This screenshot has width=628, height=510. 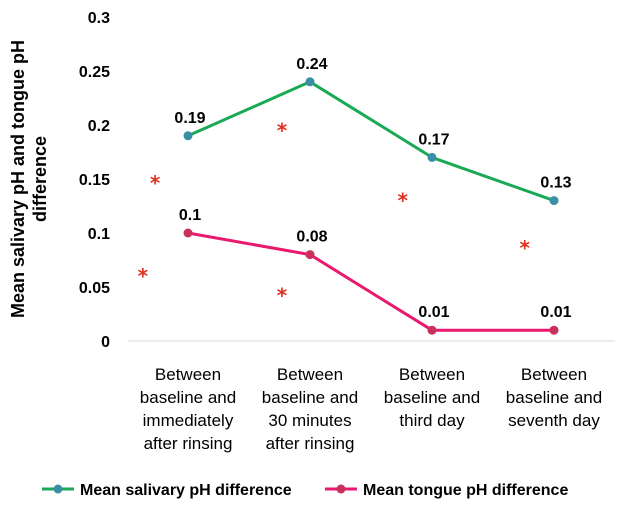 What do you see at coordinates (310, 443) in the screenshot?
I see `x-category-label-1-line-3: after rinsing` at bounding box center [310, 443].